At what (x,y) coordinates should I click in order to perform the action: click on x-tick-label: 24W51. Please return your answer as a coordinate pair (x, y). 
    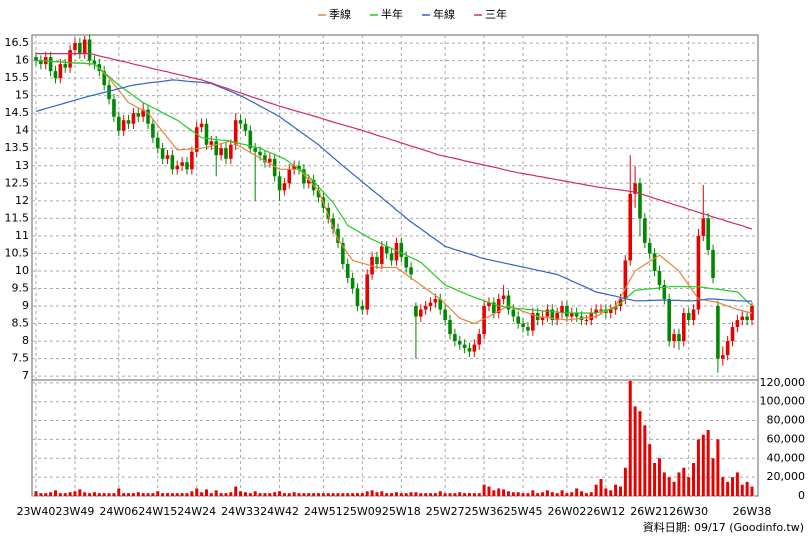
    Looking at the image, I should click on (323, 511).